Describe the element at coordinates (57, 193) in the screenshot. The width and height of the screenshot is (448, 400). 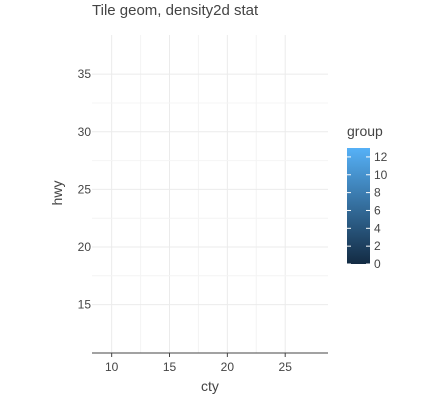
I see `y-axis-title: hwy` at that location.